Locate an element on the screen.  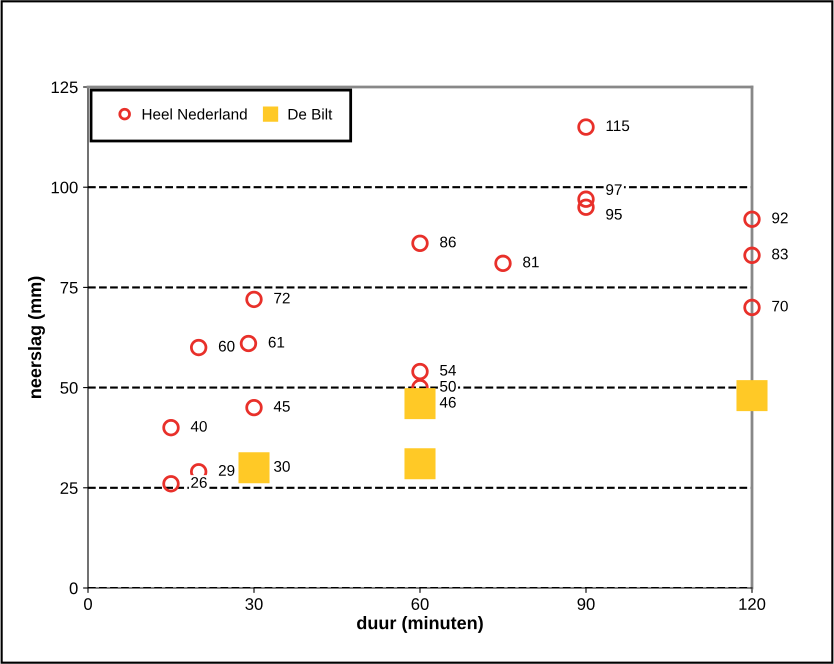
data-label: 54 is located at coordinates (448, 370).